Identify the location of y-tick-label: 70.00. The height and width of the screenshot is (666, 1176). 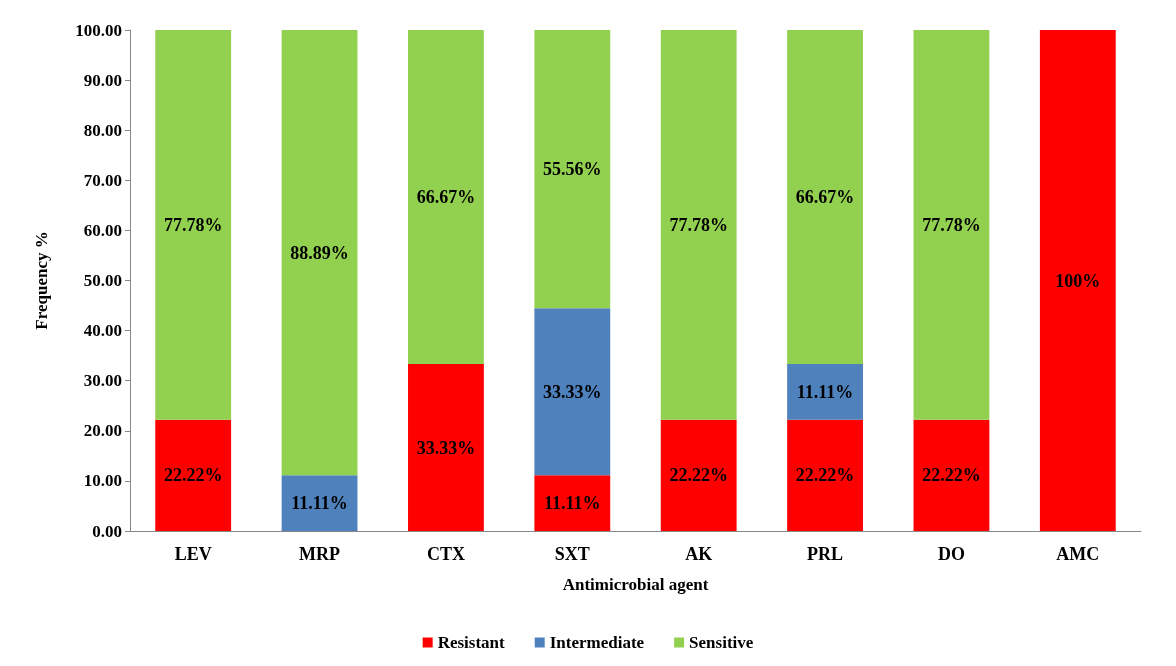
(102, 180).